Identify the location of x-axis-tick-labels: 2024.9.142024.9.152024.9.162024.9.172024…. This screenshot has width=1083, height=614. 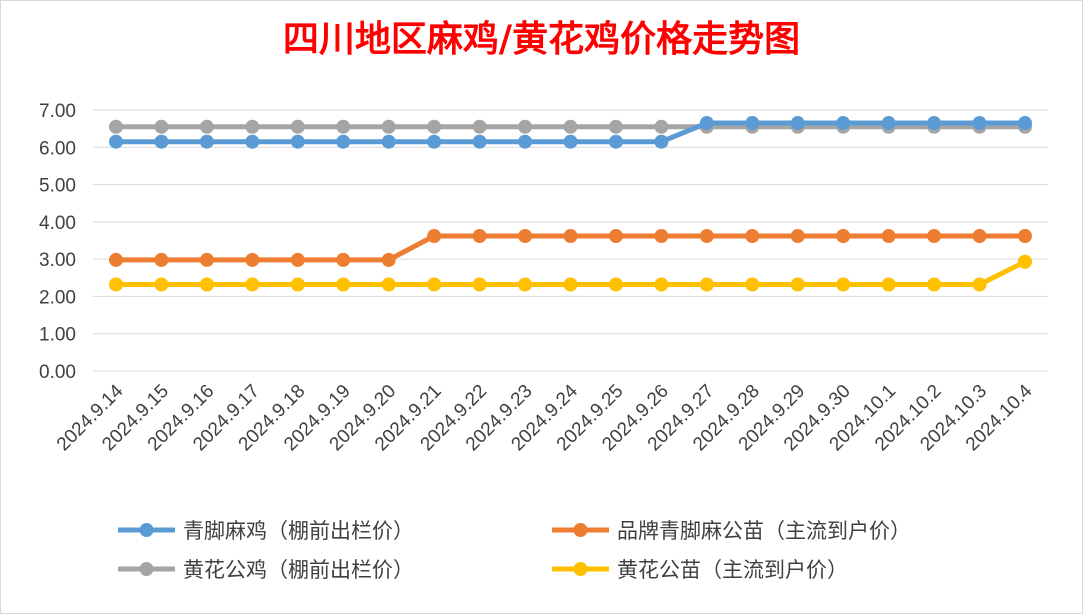
(545, 417).